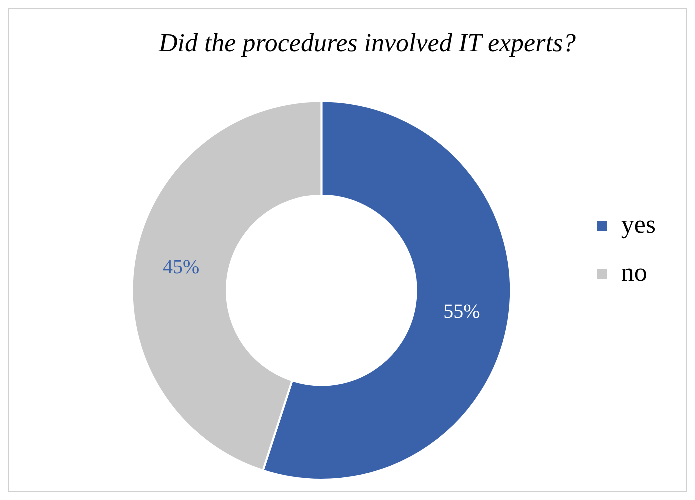 The image size is (695, 500). I want to click on legend-label: no, so click(634, 272).